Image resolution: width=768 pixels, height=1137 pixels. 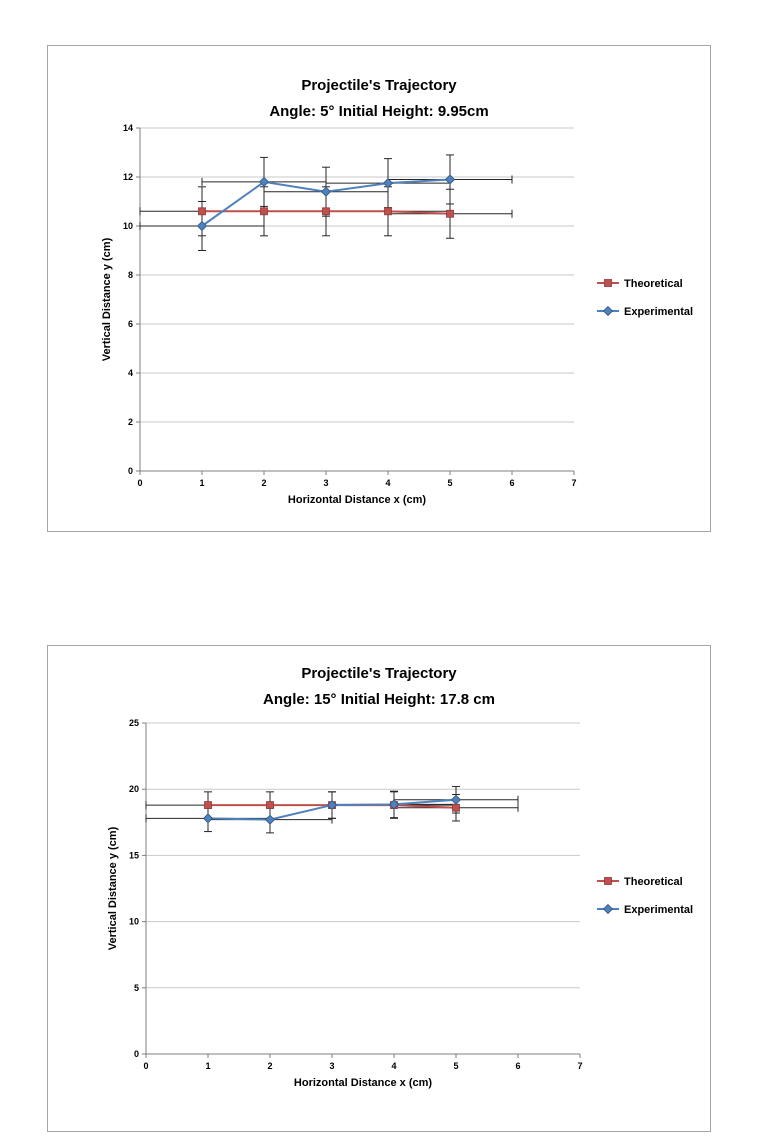 What do you see at coordinates (130, 275) in the screenshot?
I see `svg-text: 8` at bounding box center [130, 275].